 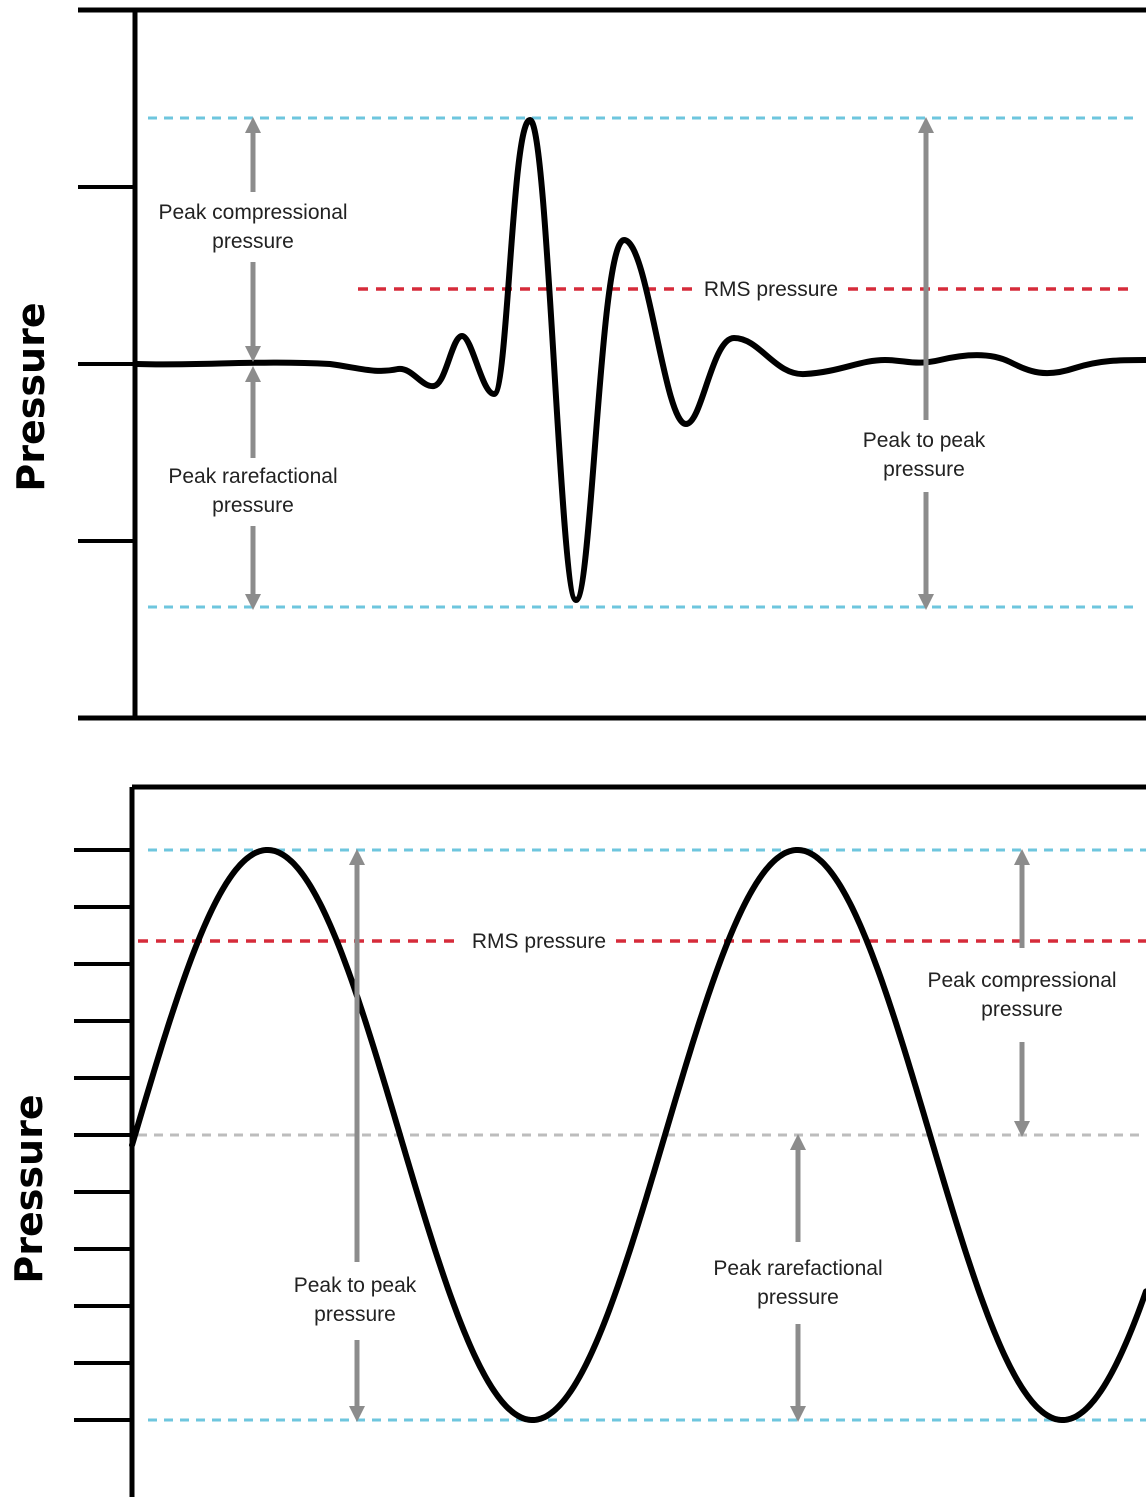 What do you see at coordinates (798, 1297) in the screenshot?
I see `sine-peak-rarefactional-label: pressure` at bounding box center [798, 1297].